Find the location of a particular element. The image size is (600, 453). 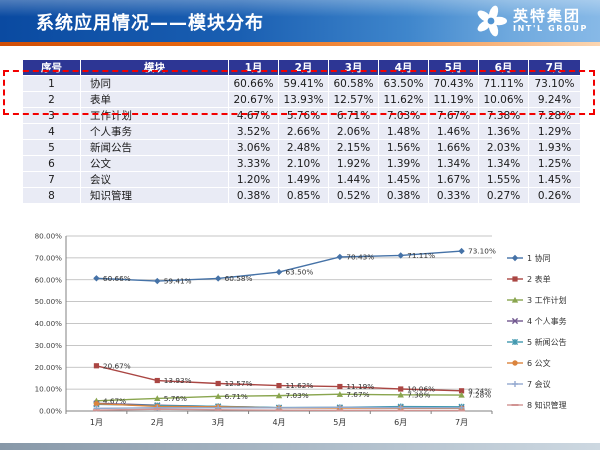

svg-text: 9.24% is located at coordinates (479, 390).